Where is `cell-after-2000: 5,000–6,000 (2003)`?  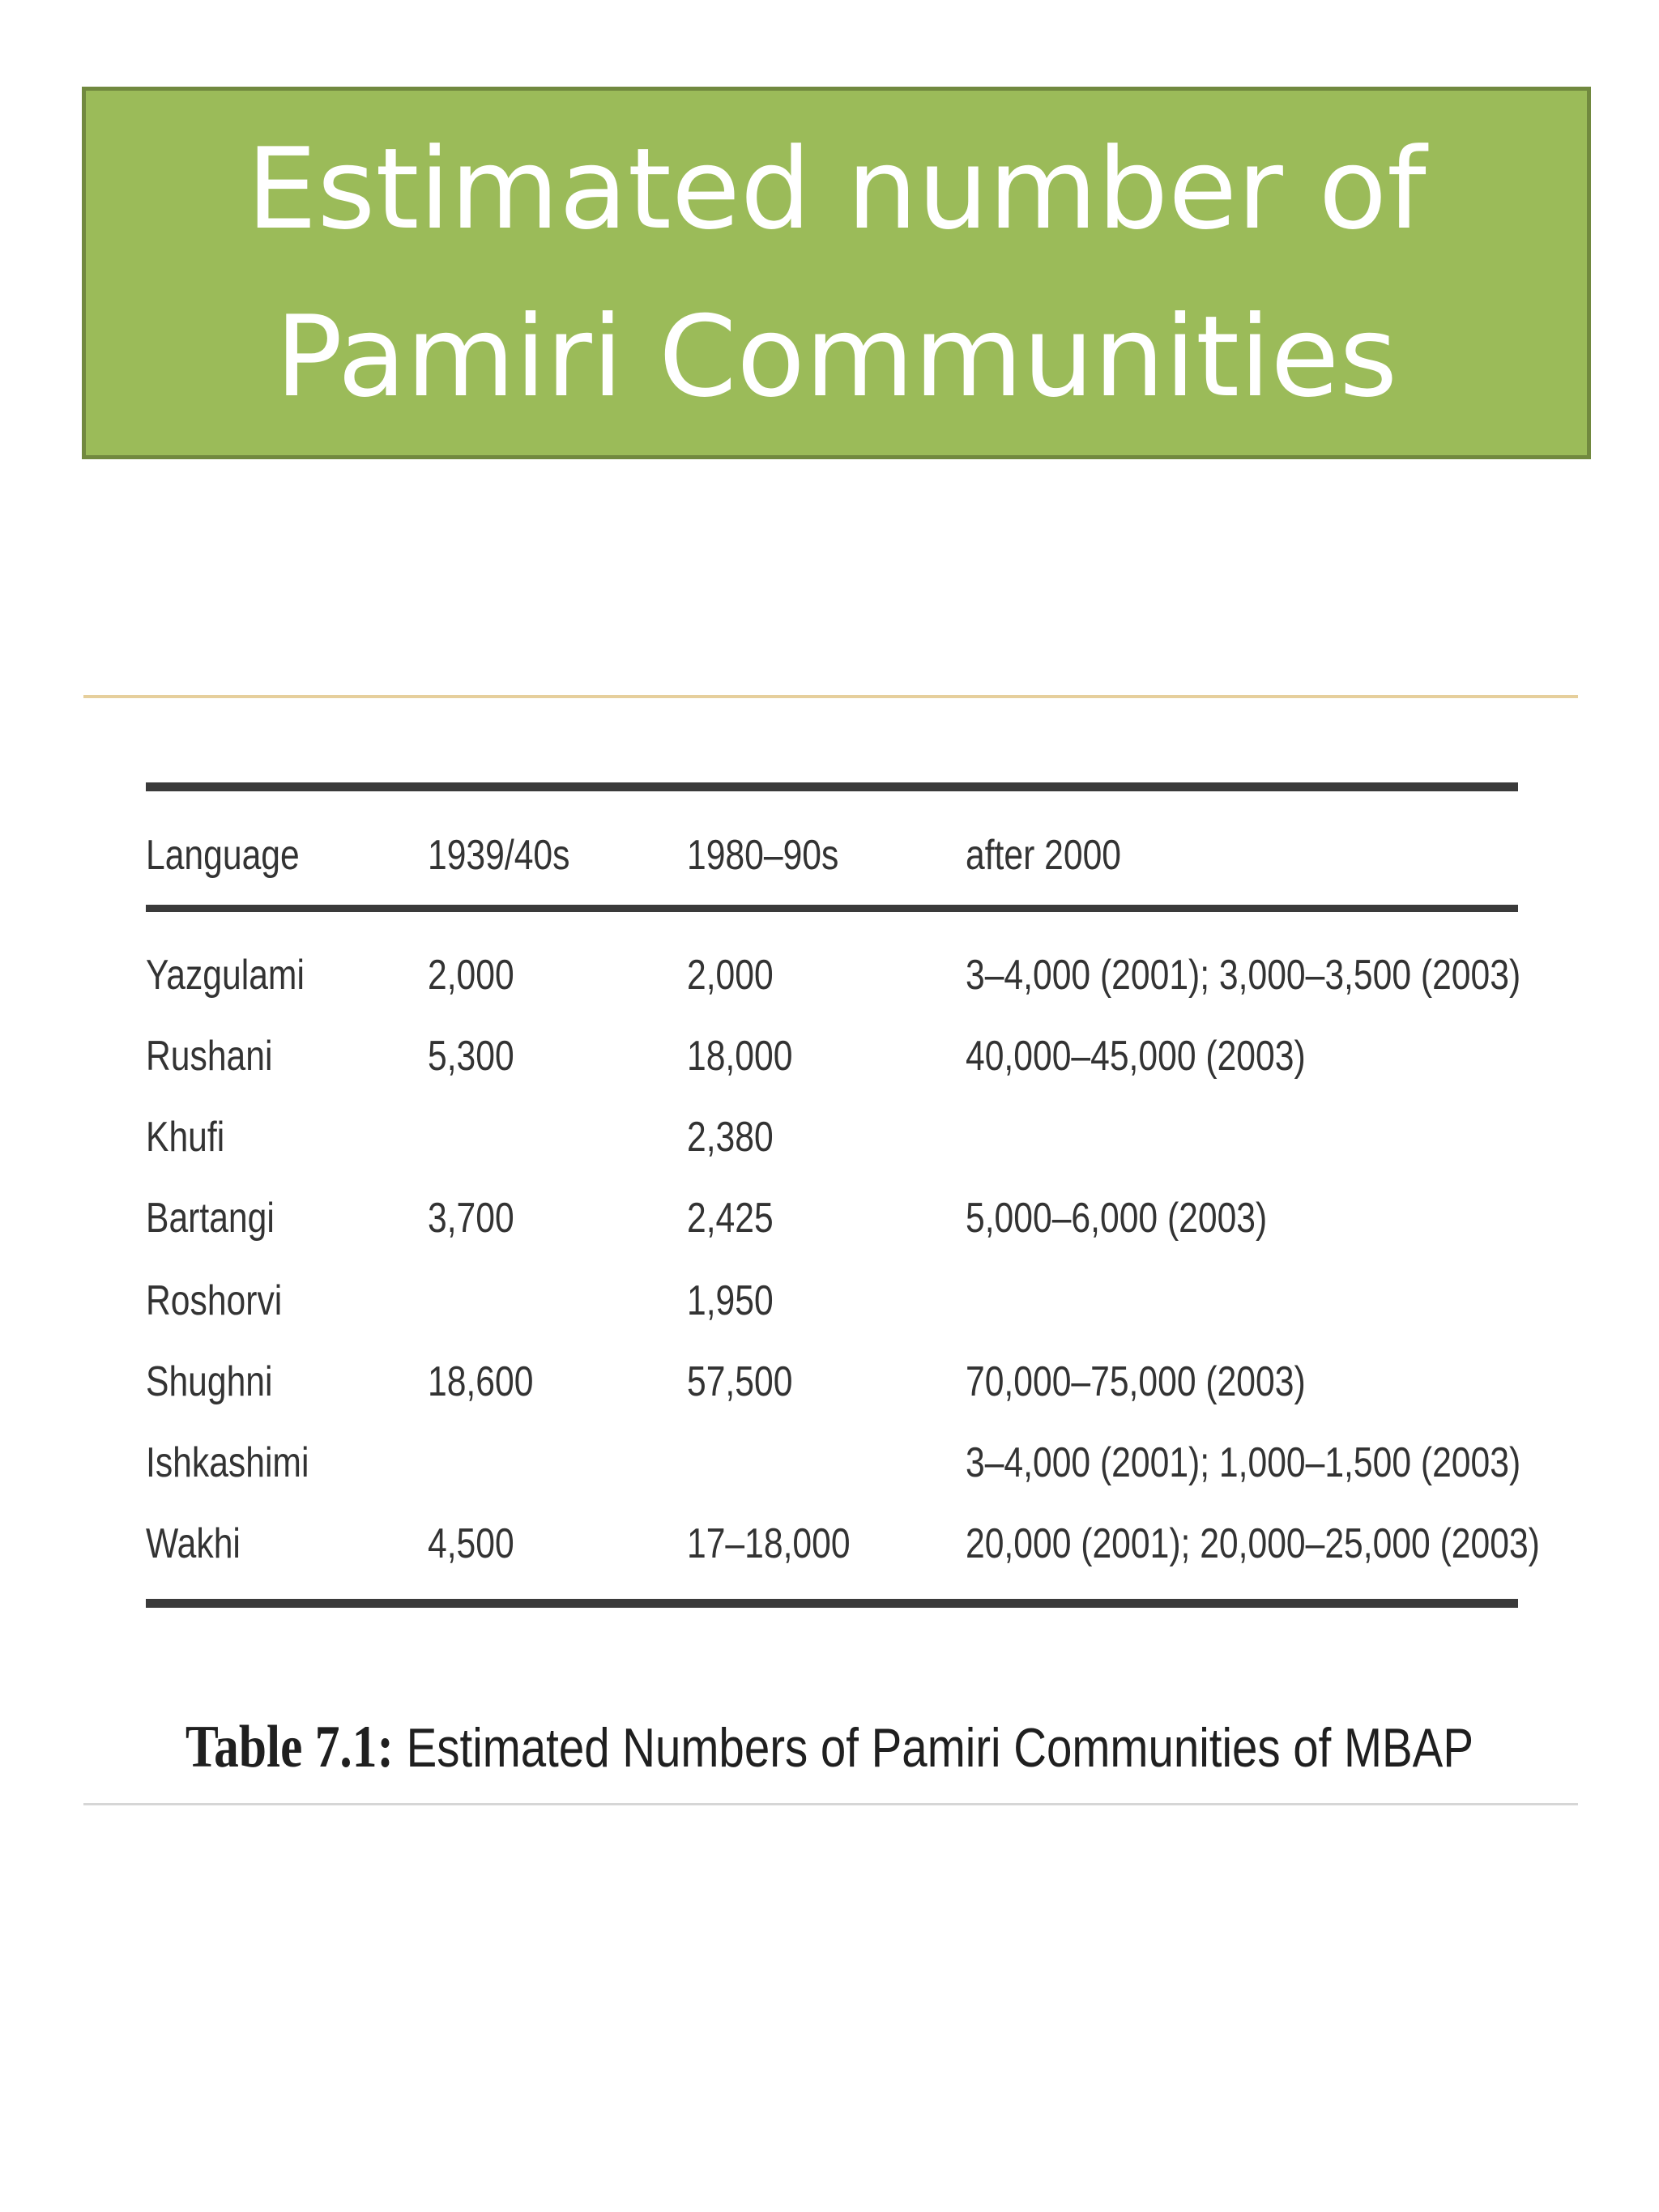 cell-after-2000: 5,000–6,000 (2003) is located at coordinates (1117, 1218).